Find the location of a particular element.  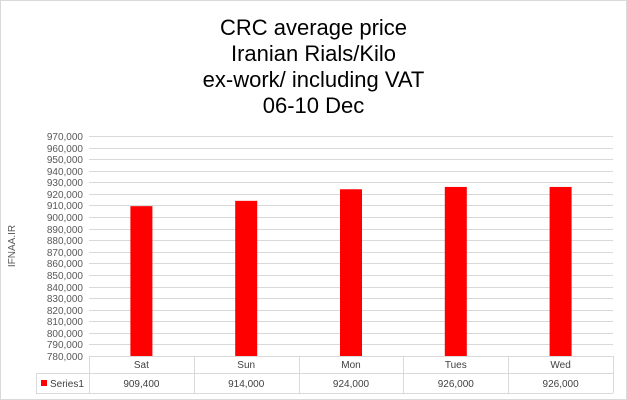

y-tick-label: 890,000 is located at coordinates (65, 230).